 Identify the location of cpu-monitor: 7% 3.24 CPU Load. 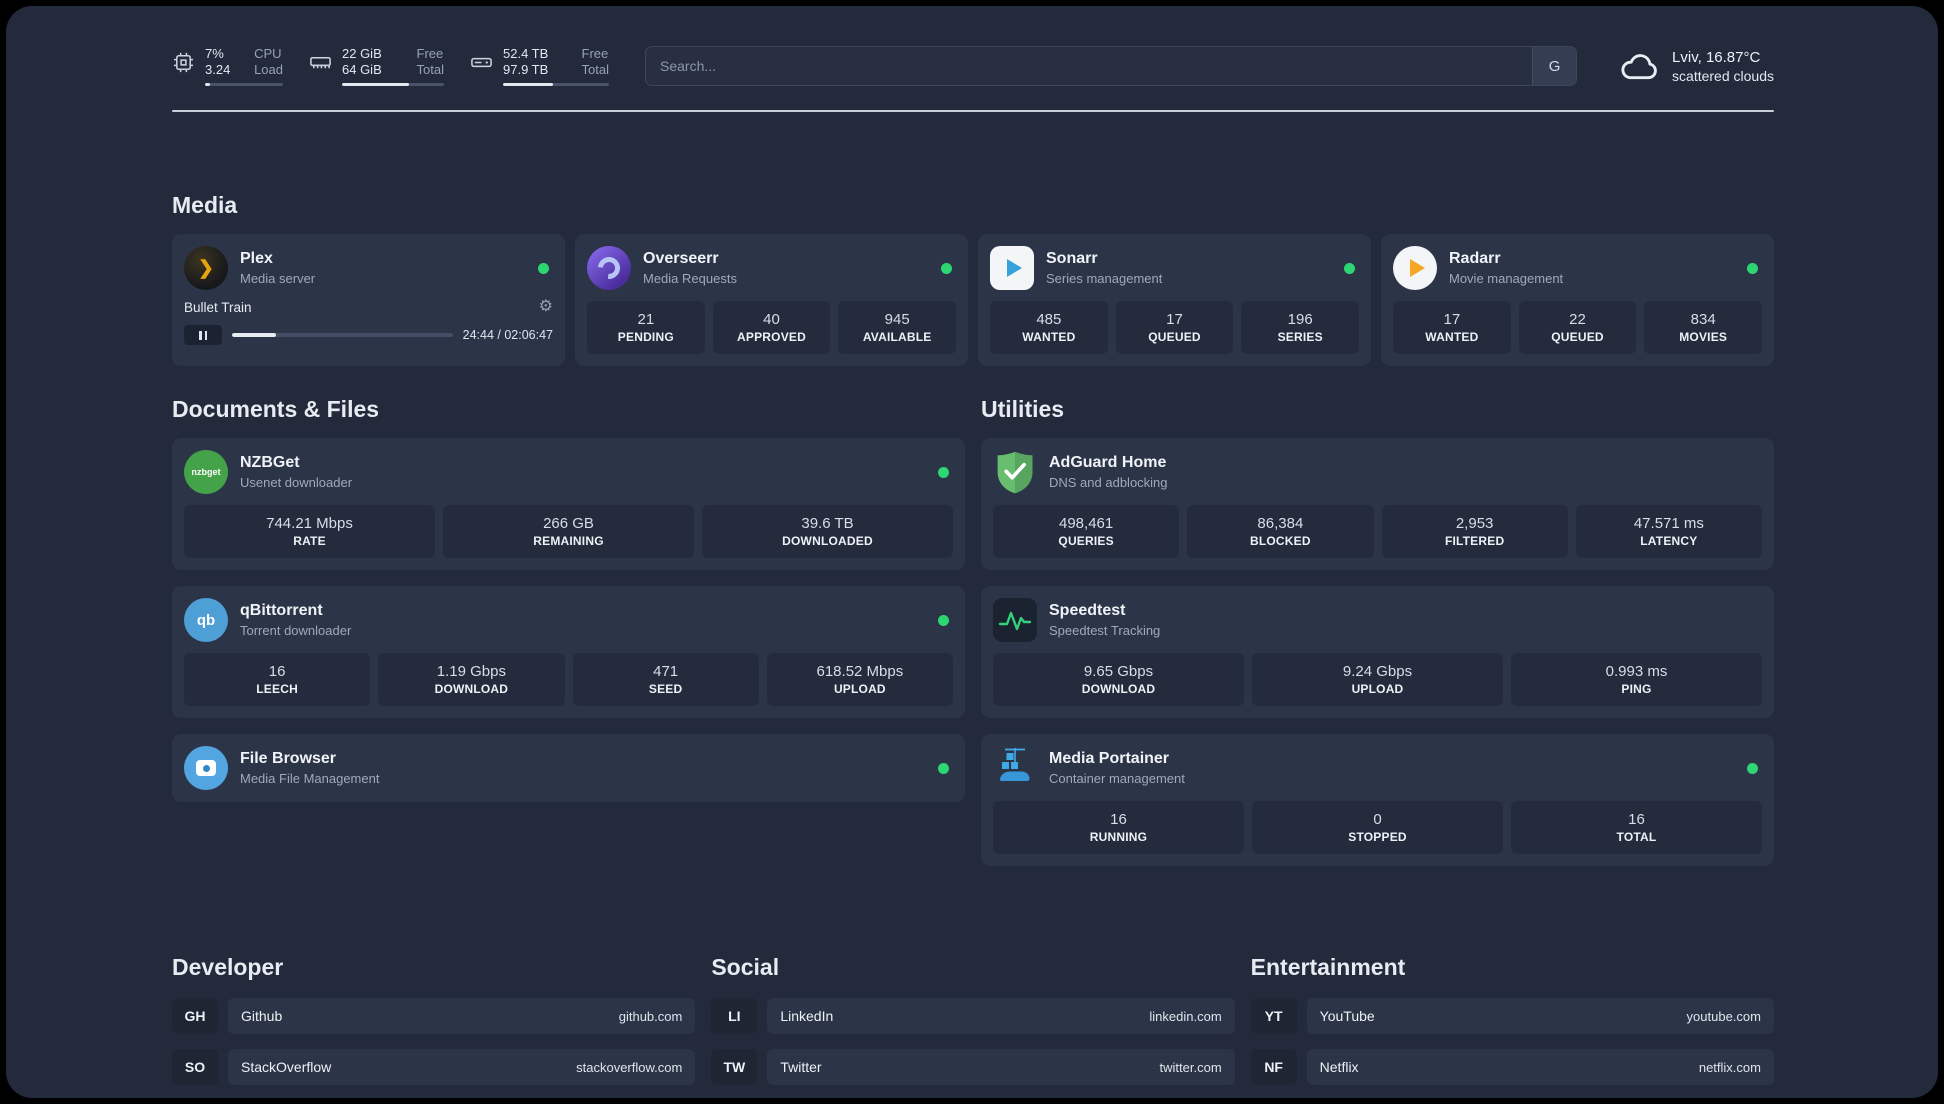
(227, 66).